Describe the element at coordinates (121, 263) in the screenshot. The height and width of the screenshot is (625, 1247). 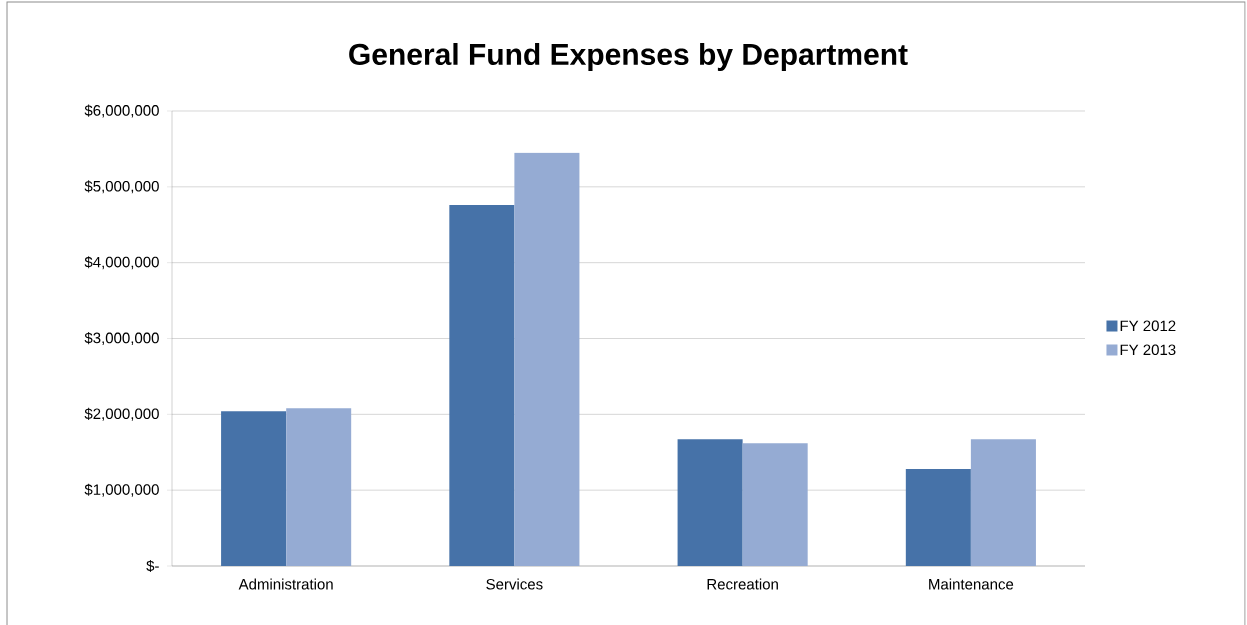
I see `y-tick-label: $4,000,000` at that location.